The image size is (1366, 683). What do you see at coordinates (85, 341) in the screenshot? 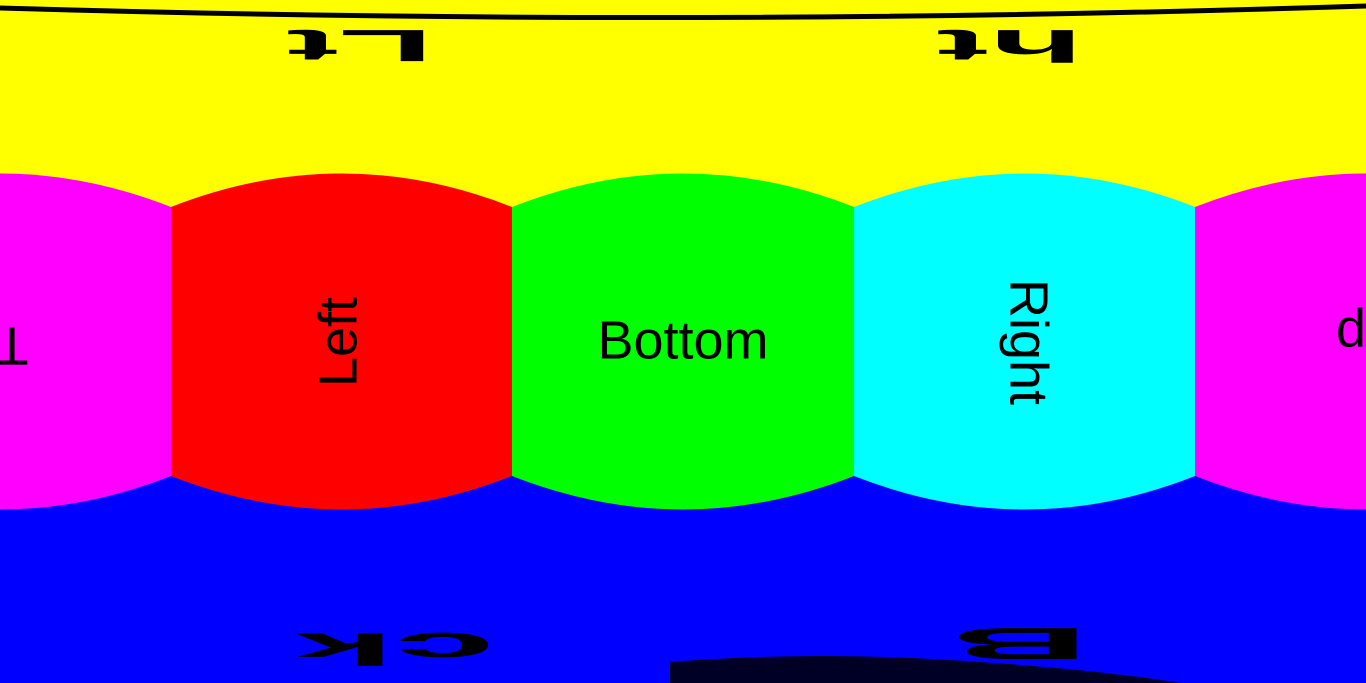
I see `wrap-face-left` at bounding box center [85, 341].